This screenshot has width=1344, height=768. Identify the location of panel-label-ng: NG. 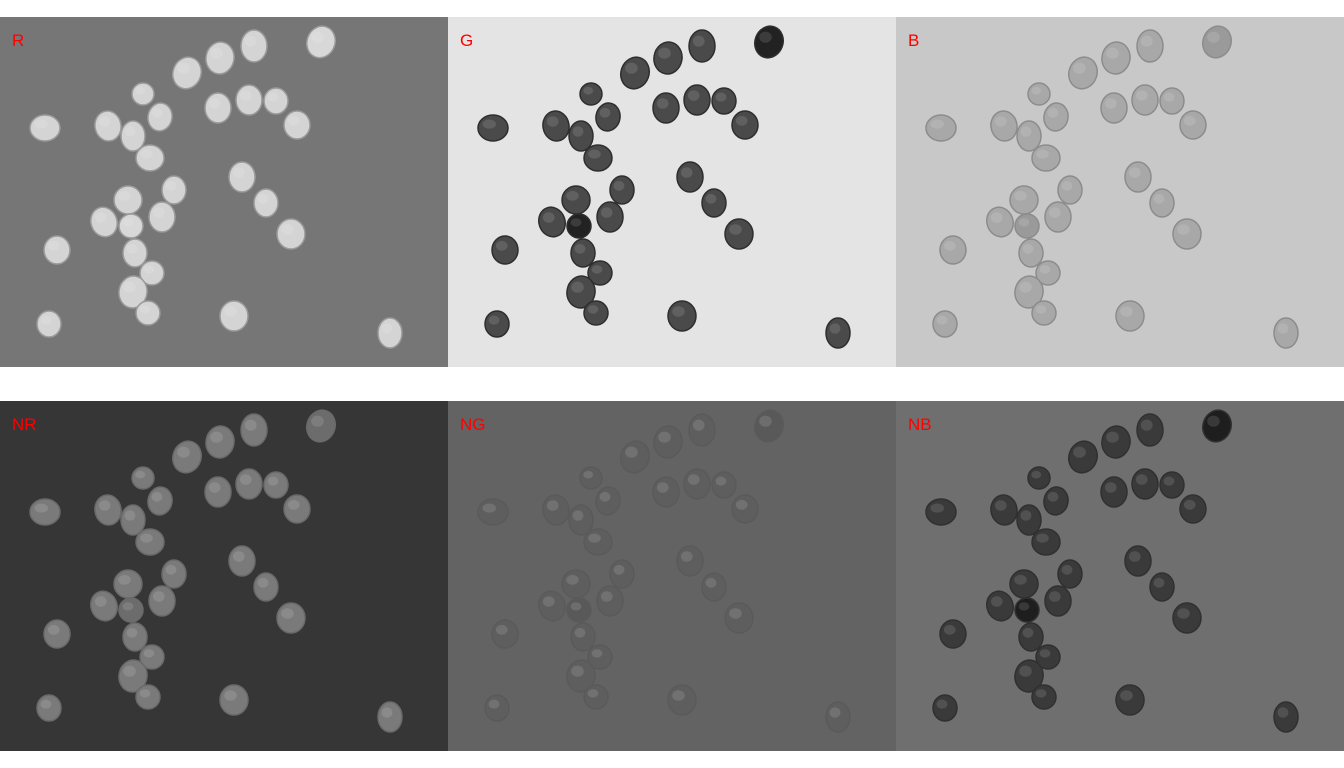
(473, 424).